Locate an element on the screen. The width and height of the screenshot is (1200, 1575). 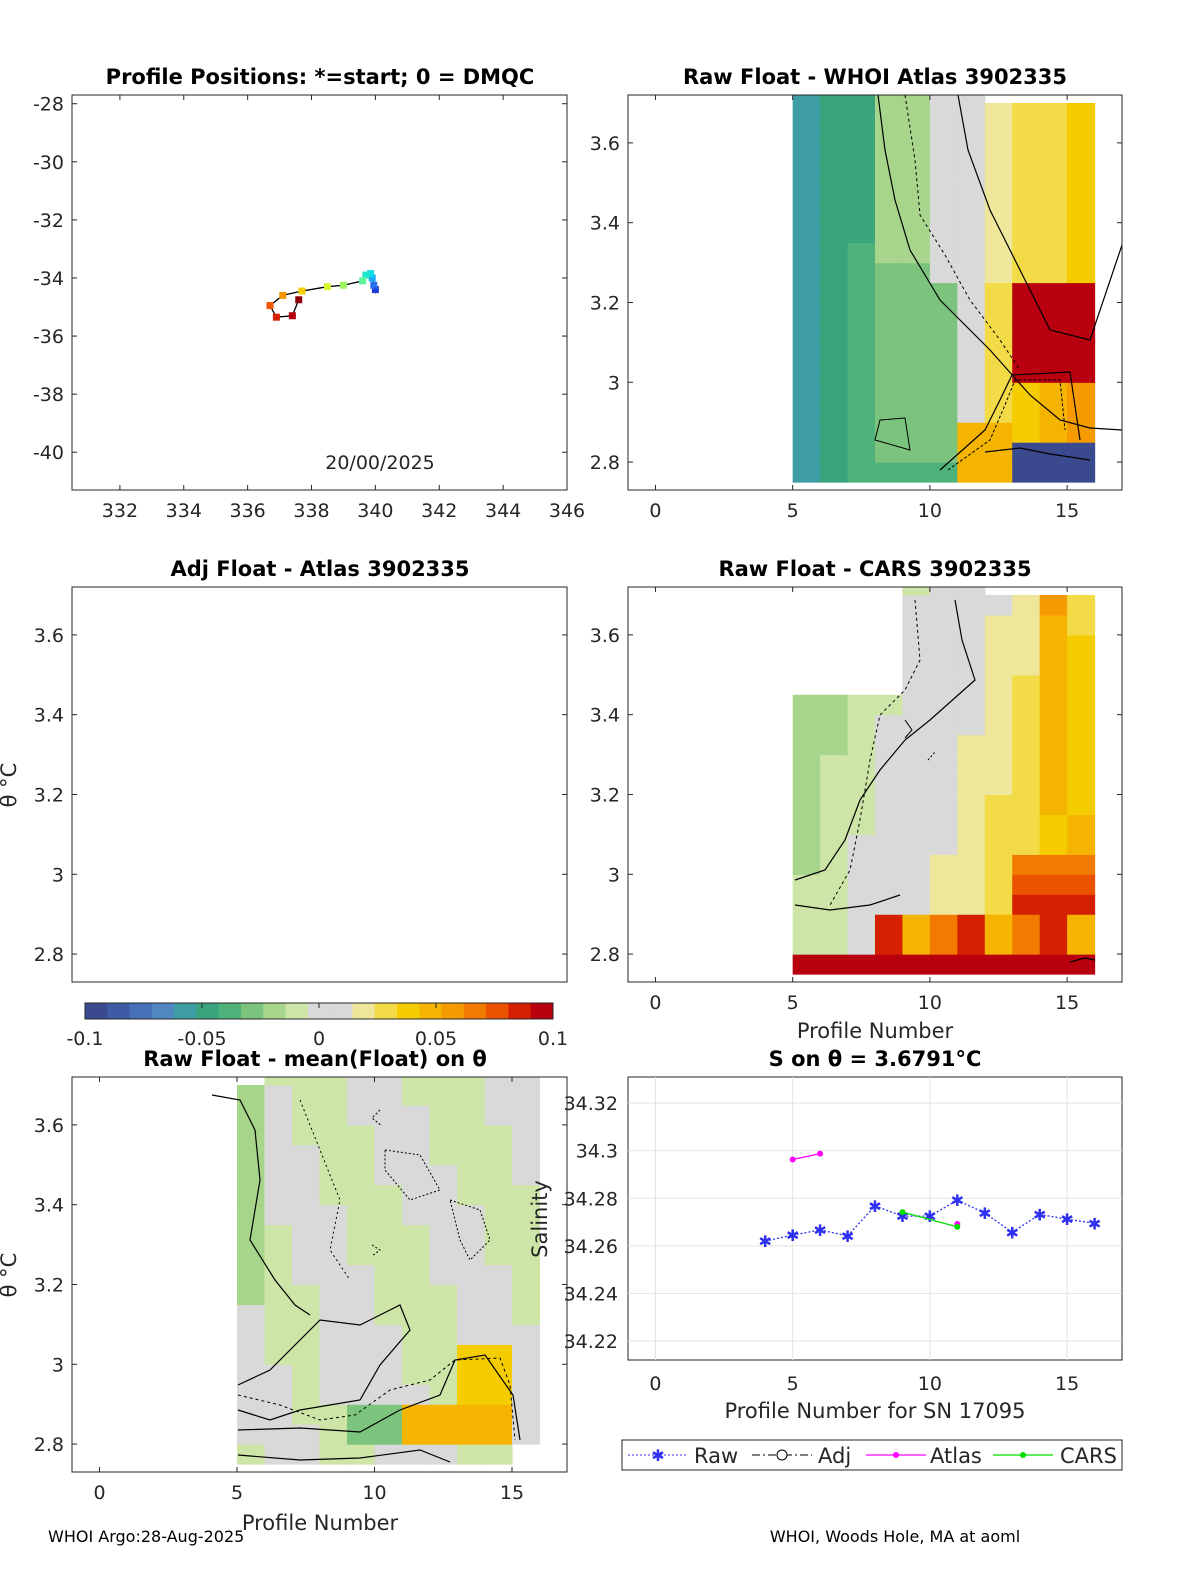
sal-axes-frame is located at coordinates (875, 1218).